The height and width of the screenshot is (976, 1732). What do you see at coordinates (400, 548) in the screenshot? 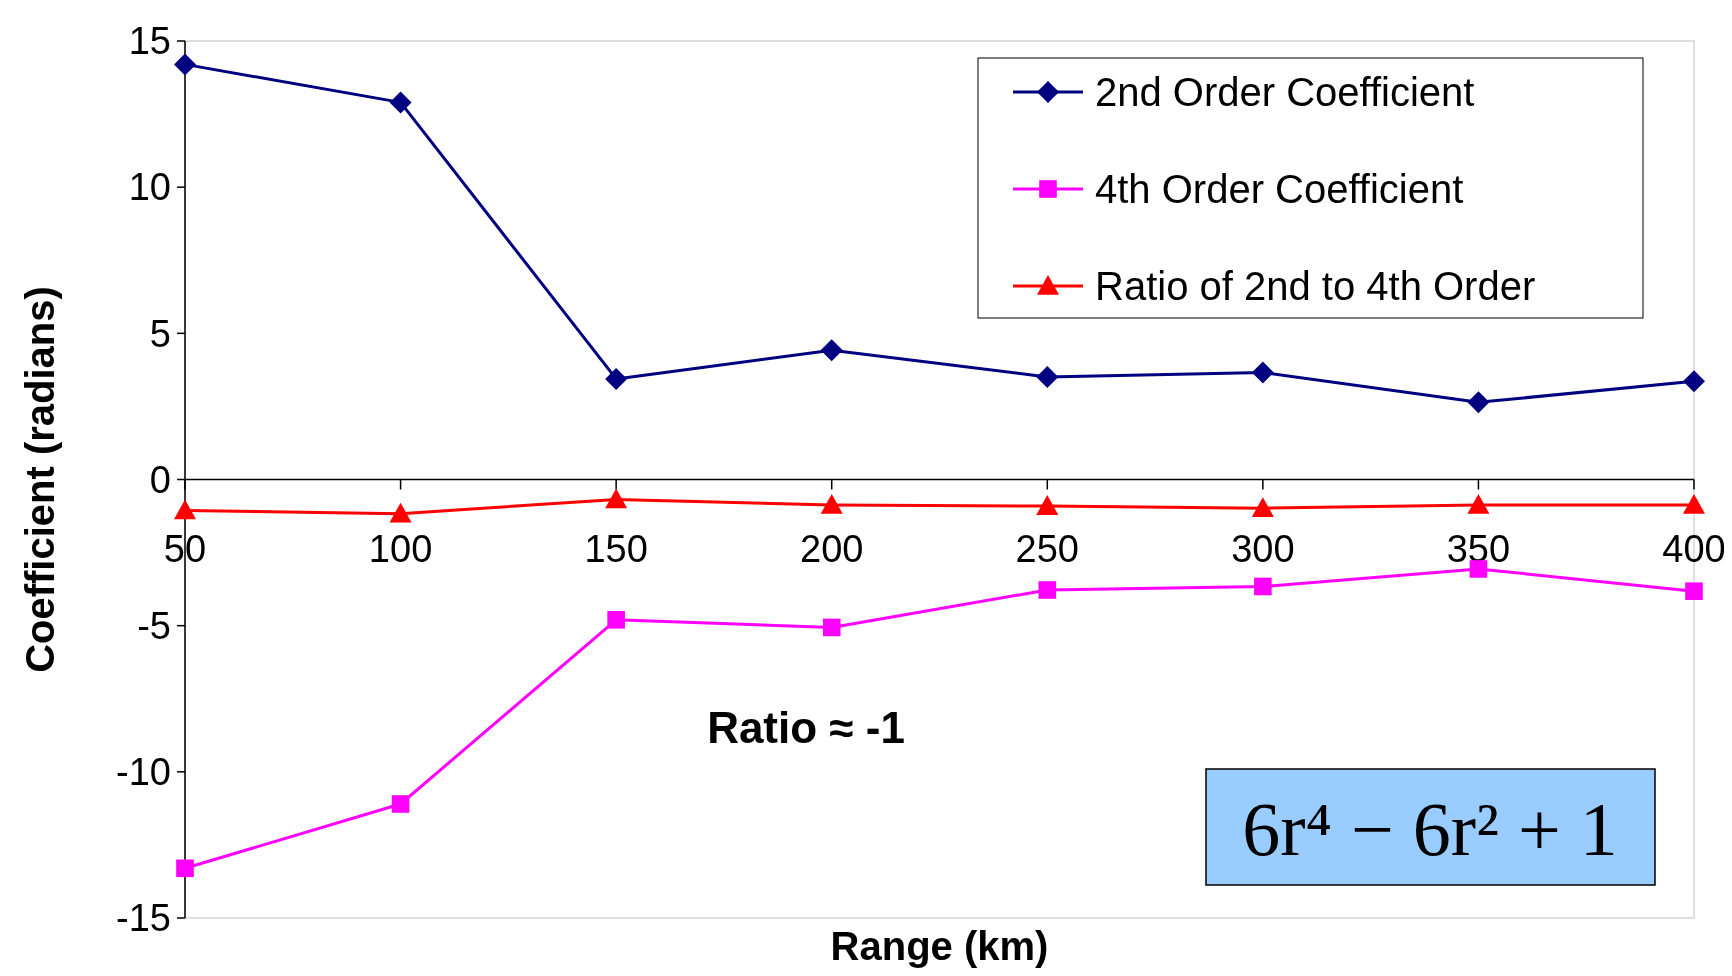
I see `x-tick-label: 100` at bounding box center [400, 548].